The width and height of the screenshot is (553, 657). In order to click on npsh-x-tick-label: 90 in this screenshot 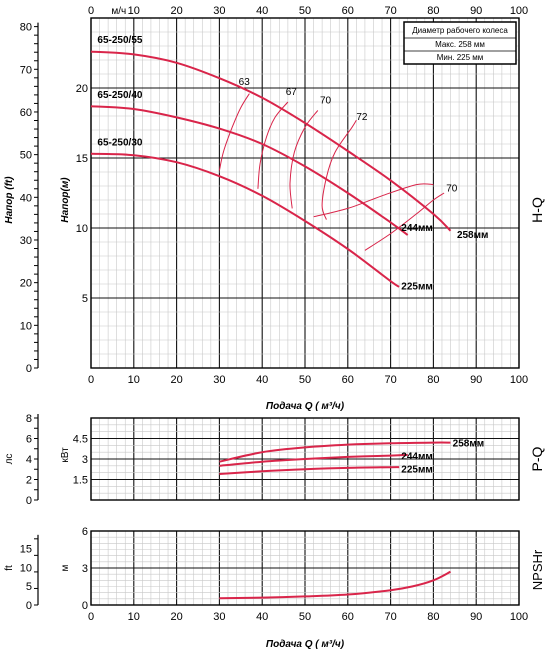, I will do `click(476, 617)`.